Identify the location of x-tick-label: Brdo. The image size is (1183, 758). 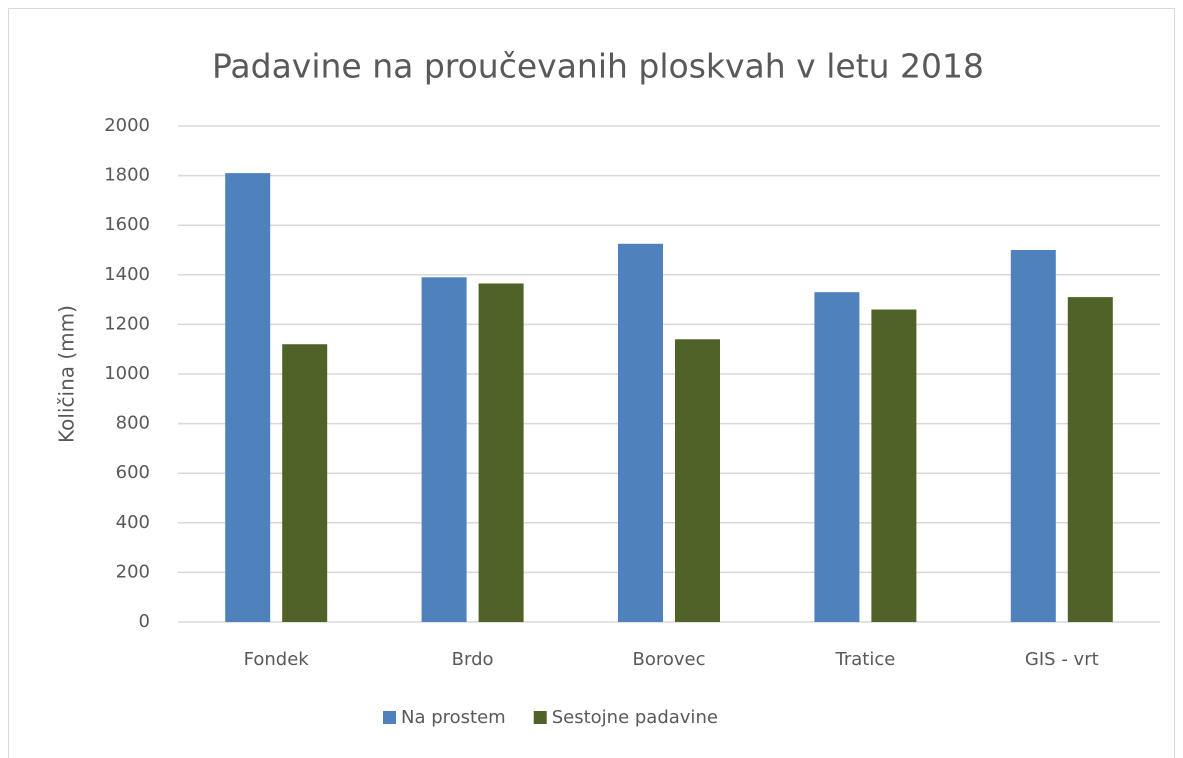
(473, 659).